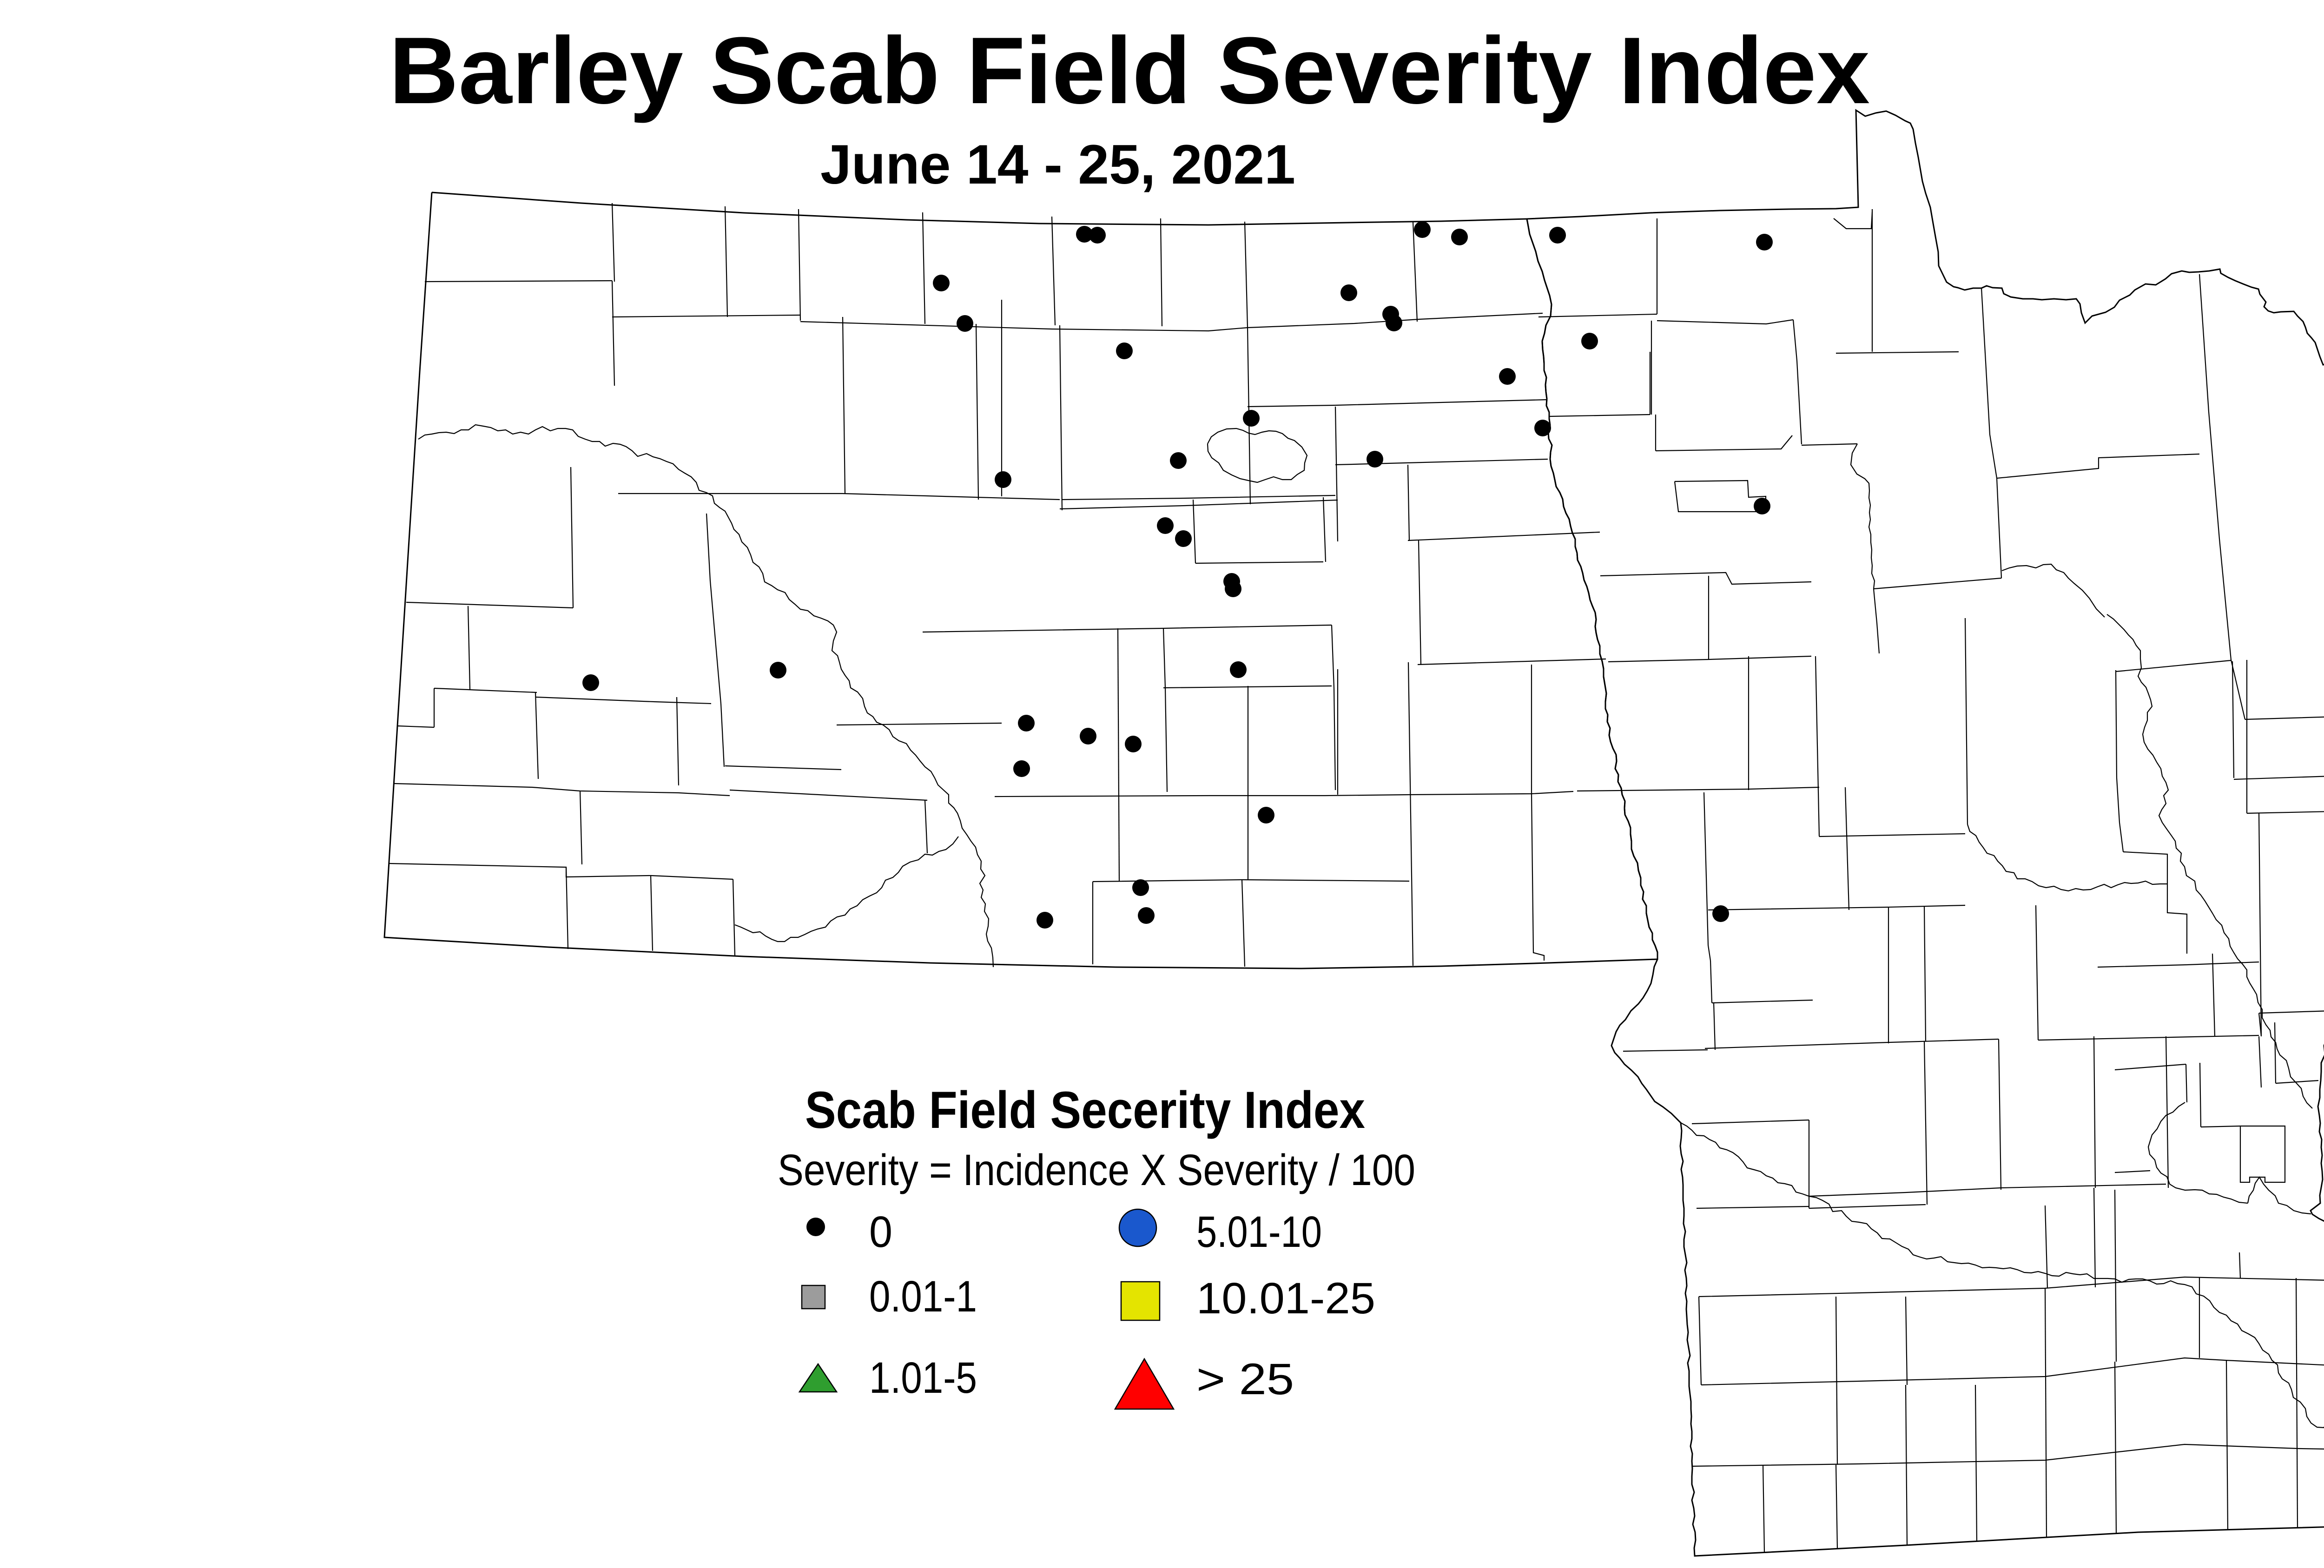 The height and width of the screenshot is (1568, 2324). What do you see at coordinates (923, 1297) in the screenshot?
I see `svg-text: 0.01-1` at bounding box center [923, 1297].